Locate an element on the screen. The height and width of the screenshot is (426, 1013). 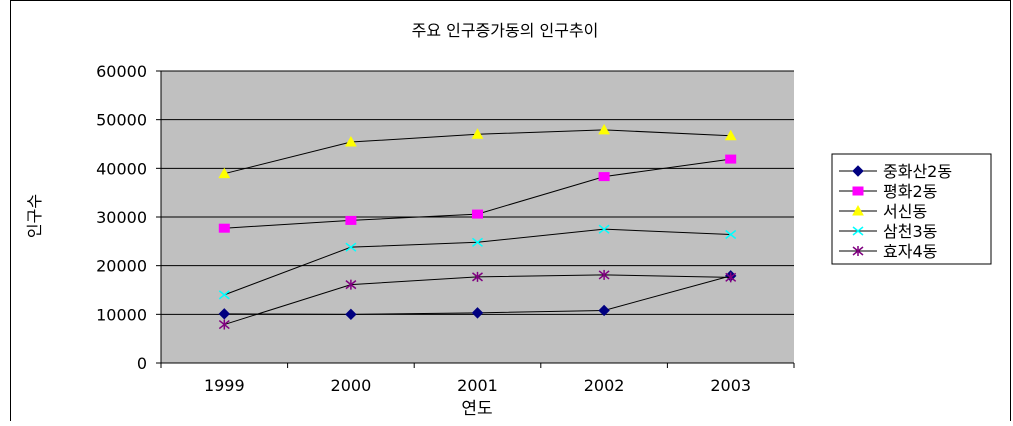
y-tick-label: 10000 is located at coordinates (121, 314).